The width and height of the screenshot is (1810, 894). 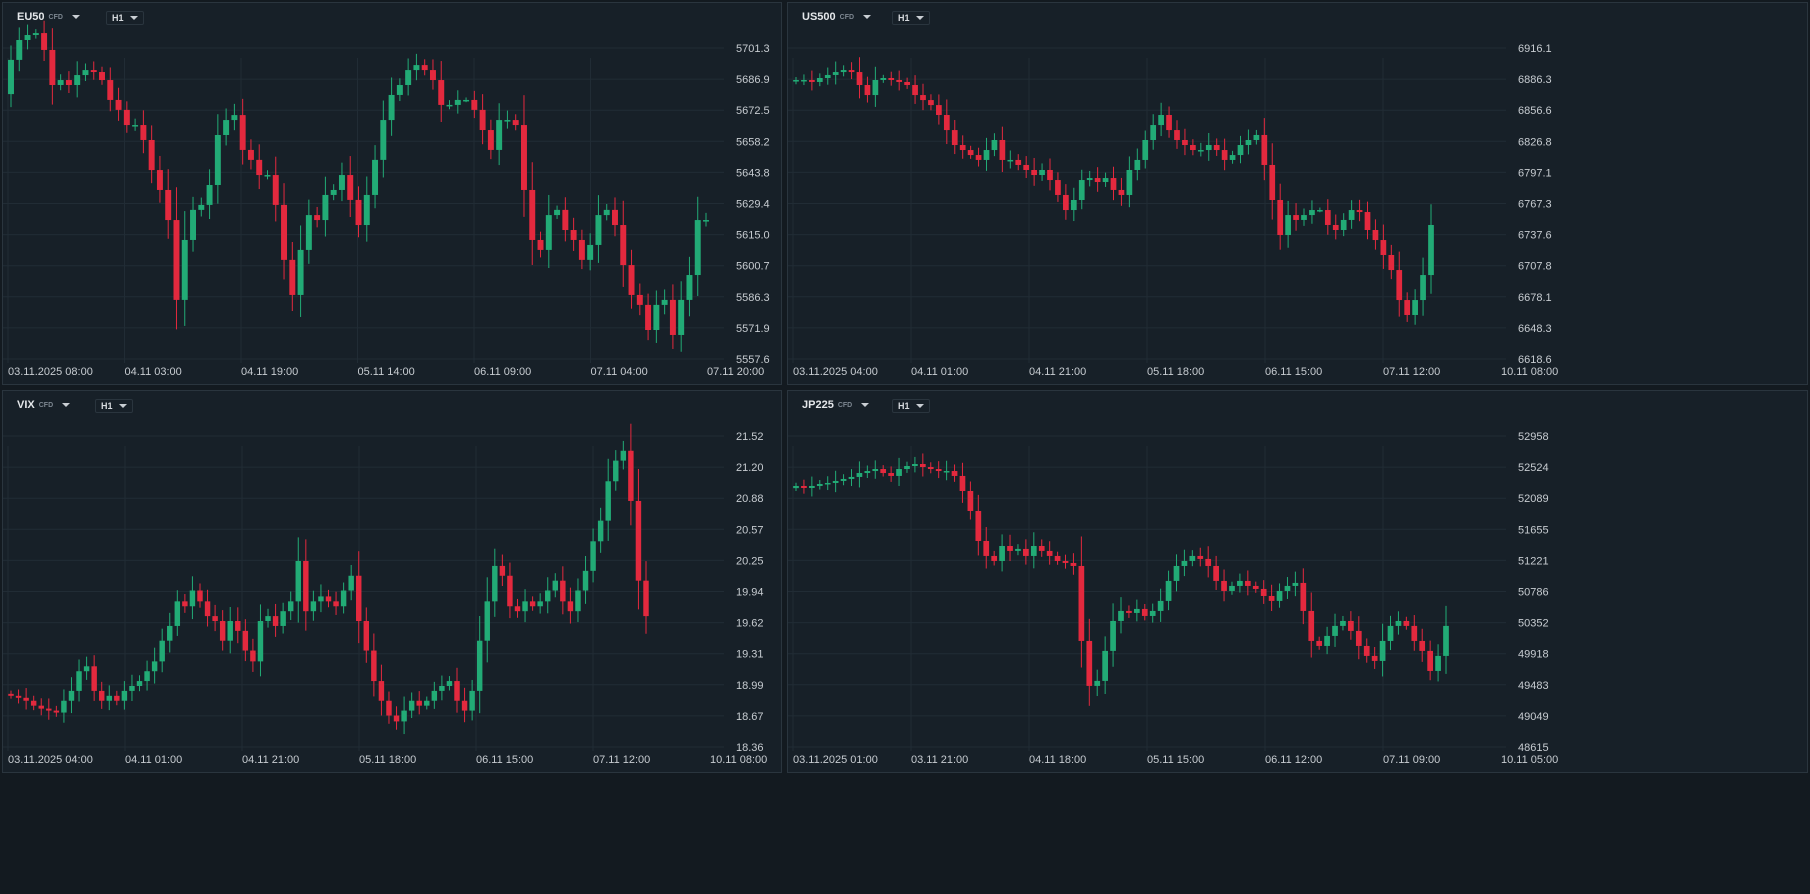 I want to click on price-axis-label: 21.20, so click(x=750, y=468).